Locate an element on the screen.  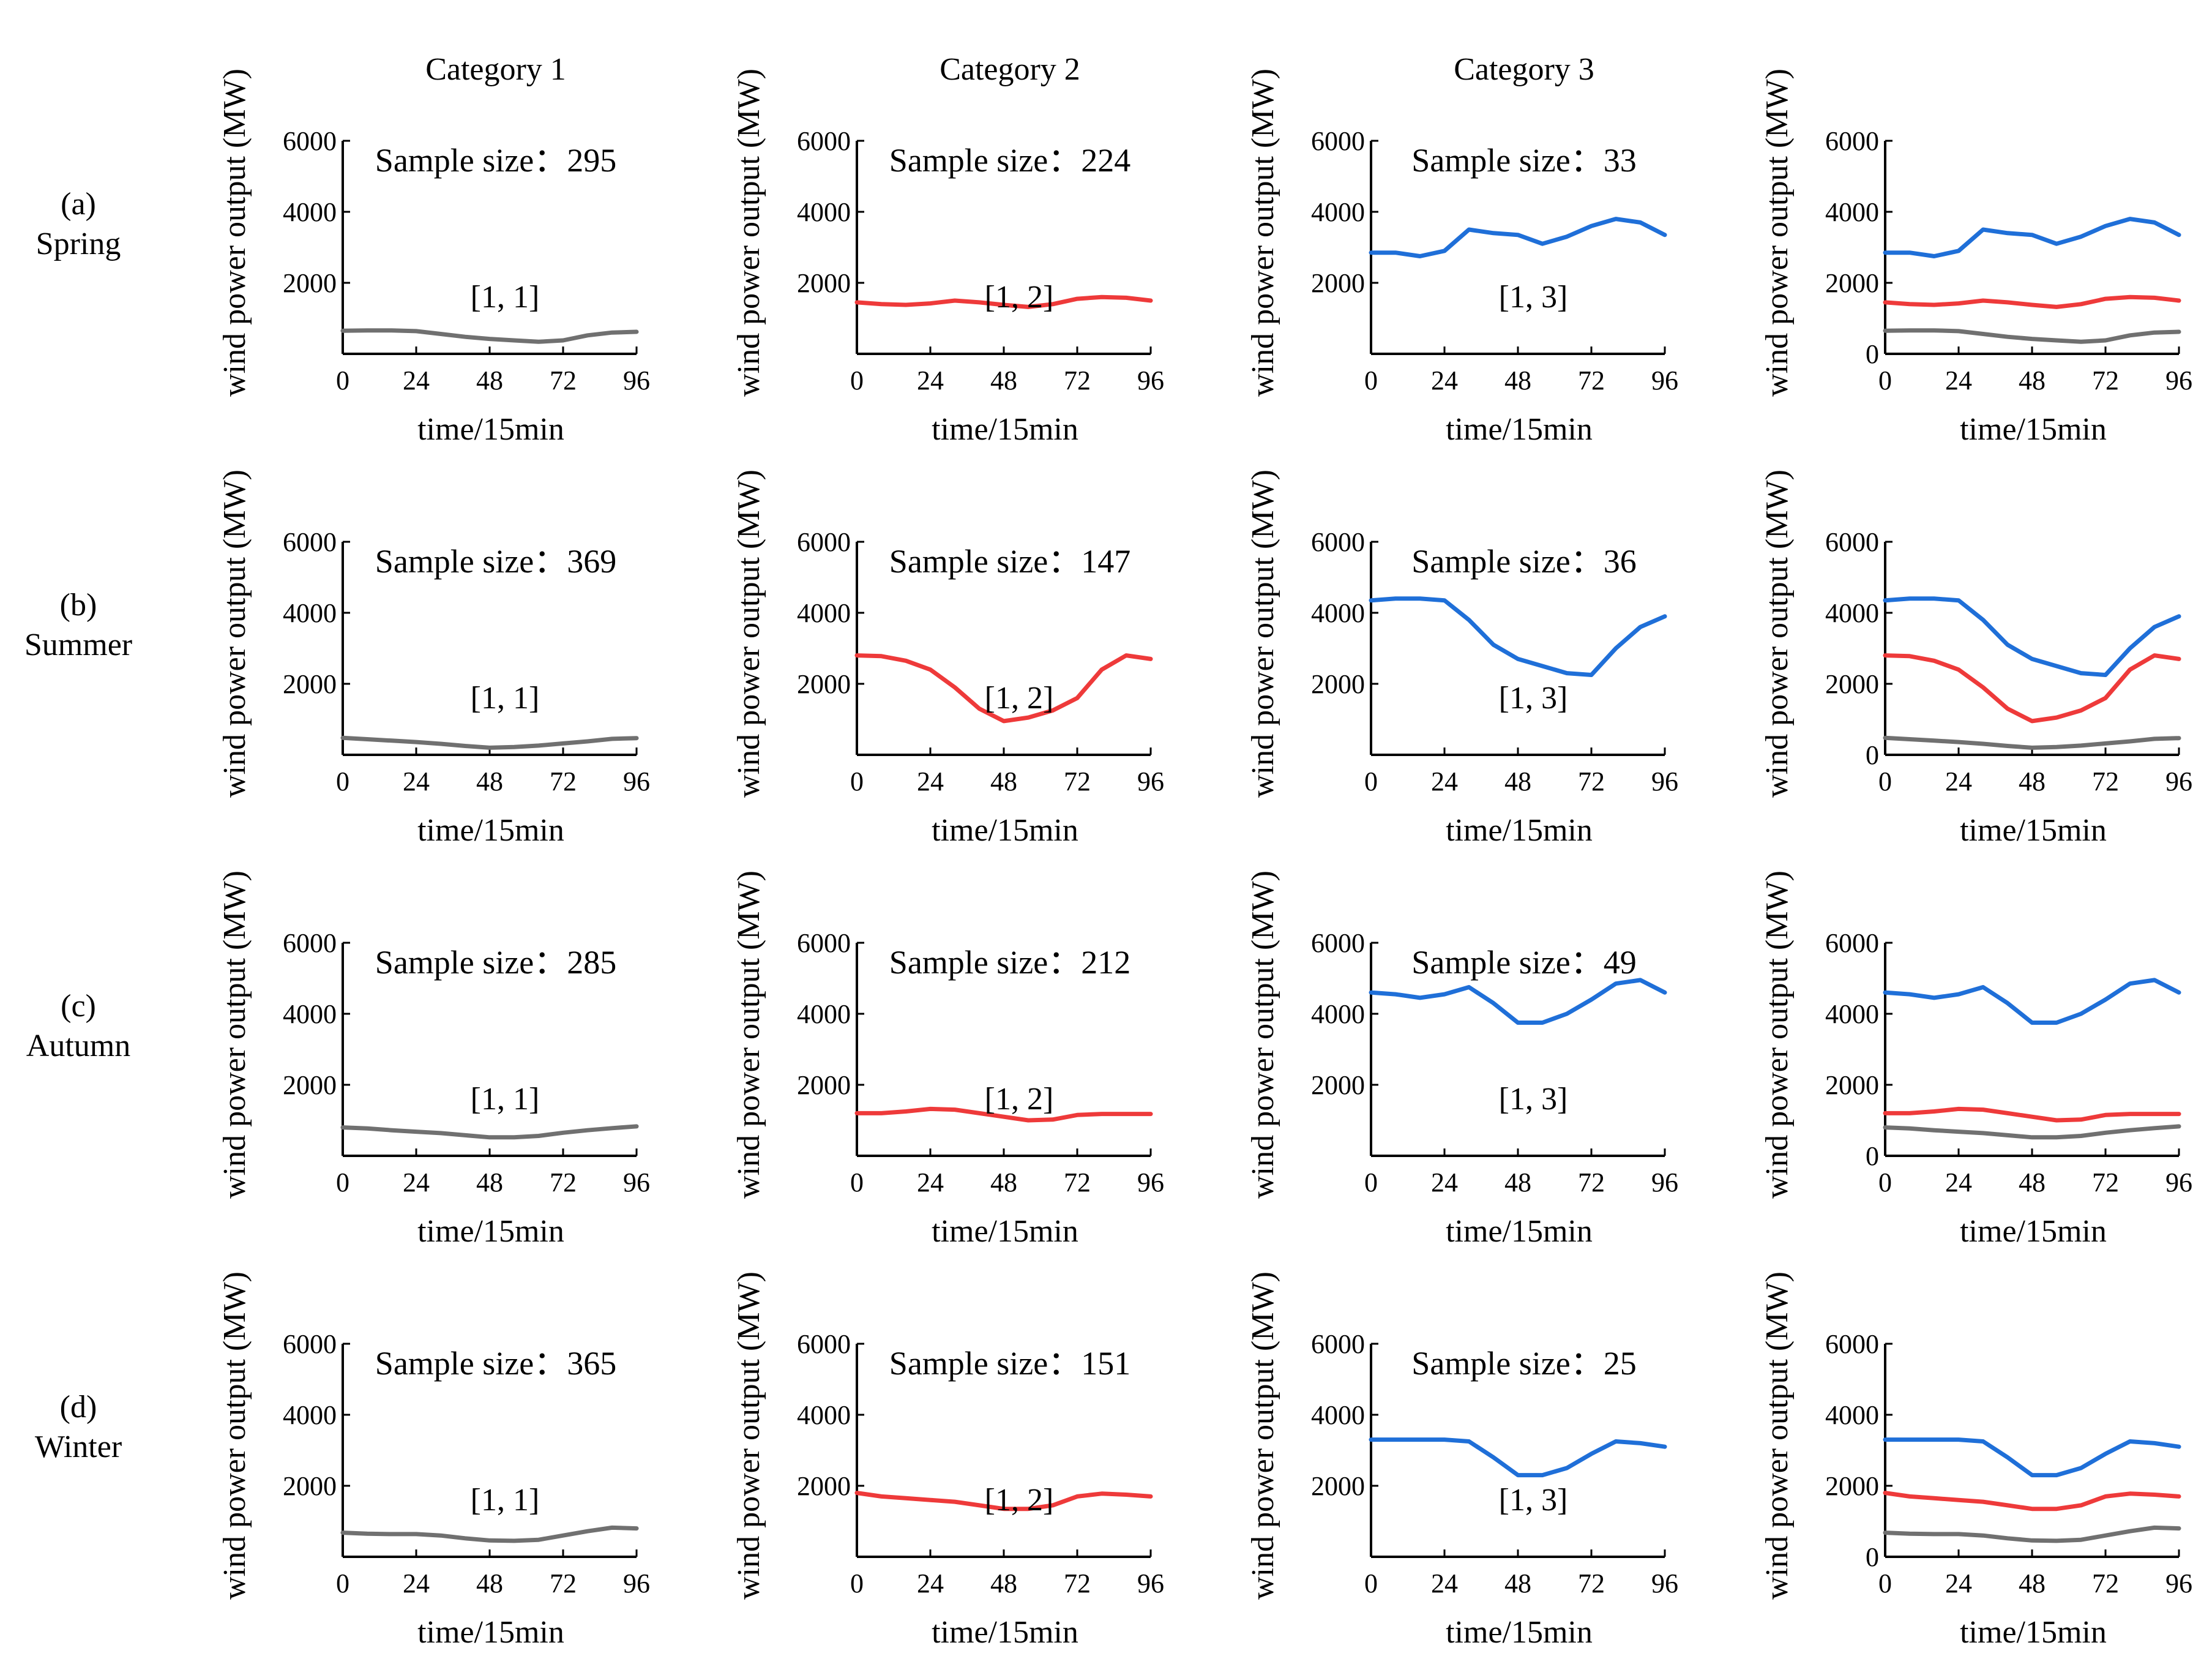
row-season-4: Winter is located at coordinates (78, 1446).